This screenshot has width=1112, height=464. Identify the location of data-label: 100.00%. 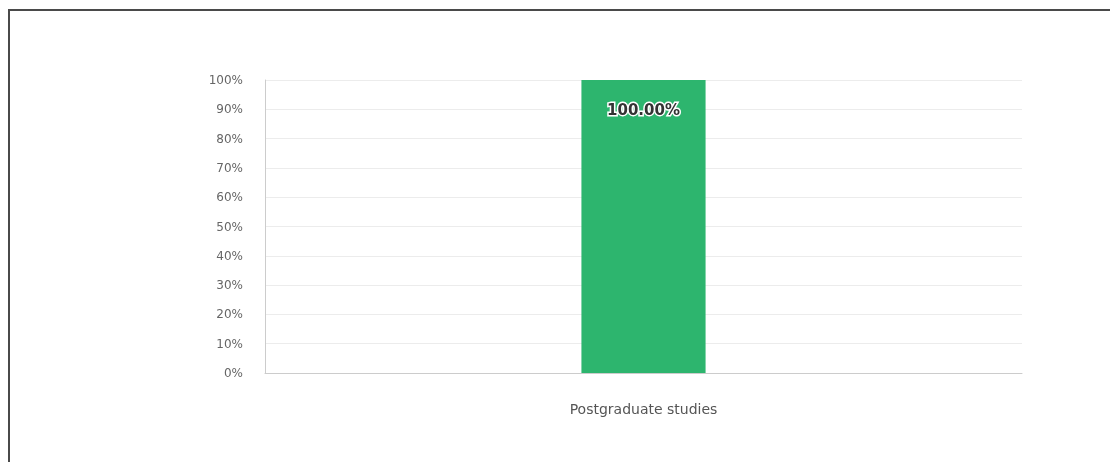
(643, 109).